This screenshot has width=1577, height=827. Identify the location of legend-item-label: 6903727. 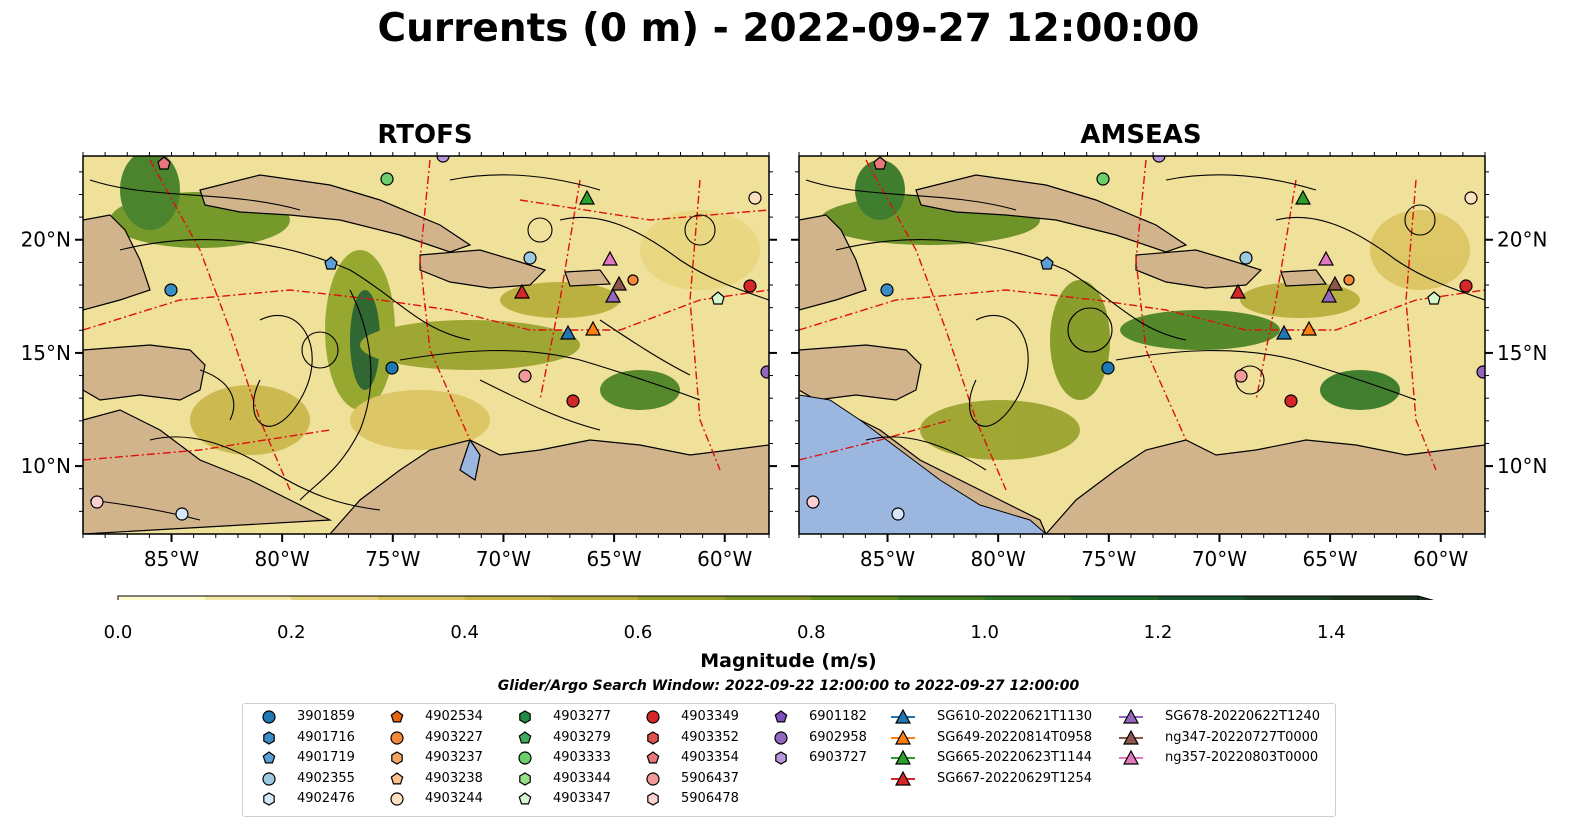
(838, 757).